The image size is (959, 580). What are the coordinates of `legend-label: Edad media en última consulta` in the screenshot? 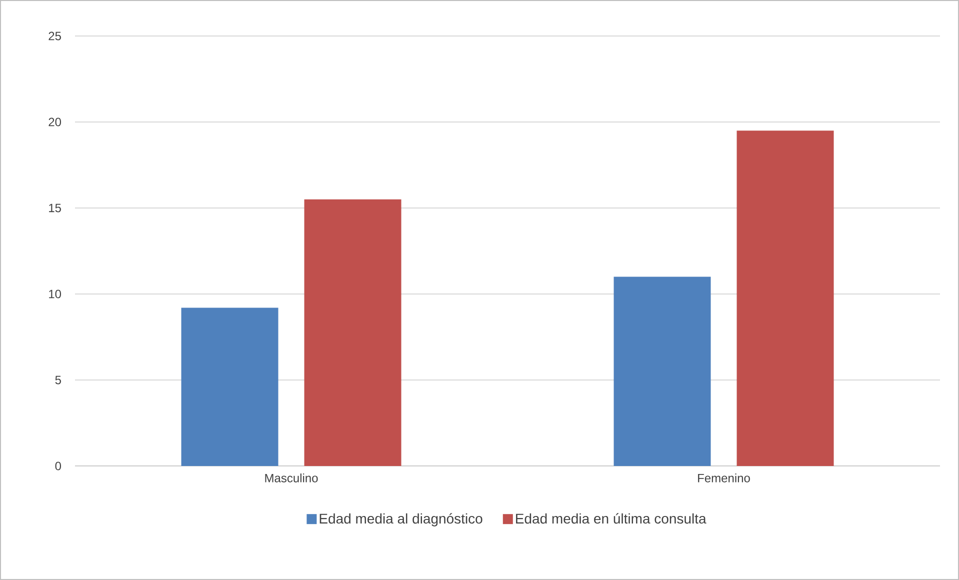 It's located at (611, 518).